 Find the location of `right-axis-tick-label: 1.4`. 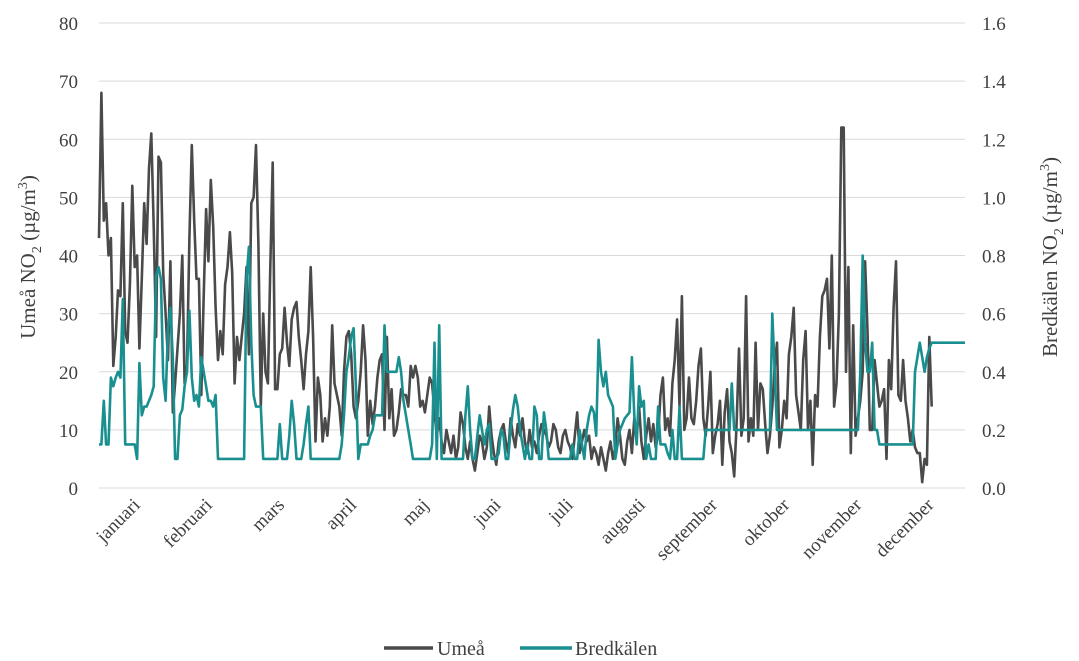

right-axis-tick-label: 1.4 is located at coordinates (994, 82).